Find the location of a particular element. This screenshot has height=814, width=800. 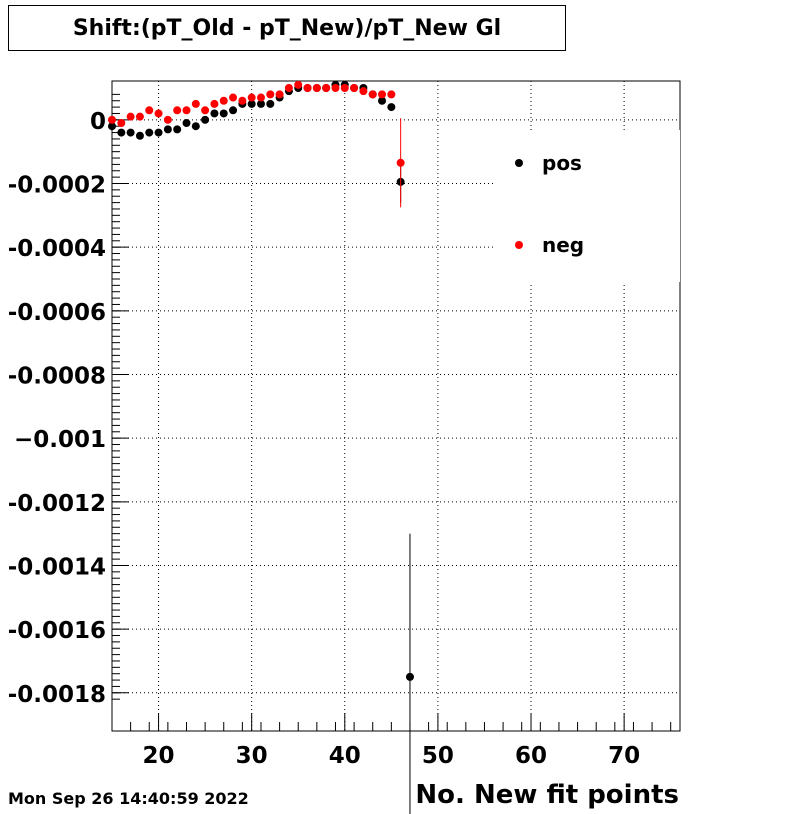

legend-marker-pos is located at coordinates (519, 163).